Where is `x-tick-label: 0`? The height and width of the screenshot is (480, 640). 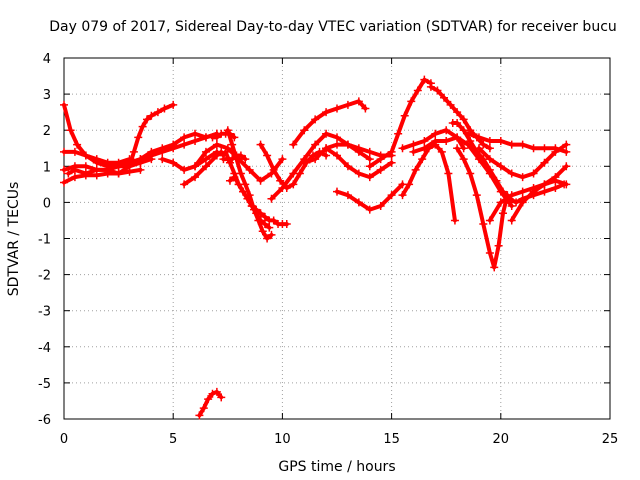
x-tick-label: 0 is located at coordinates (64, 439).